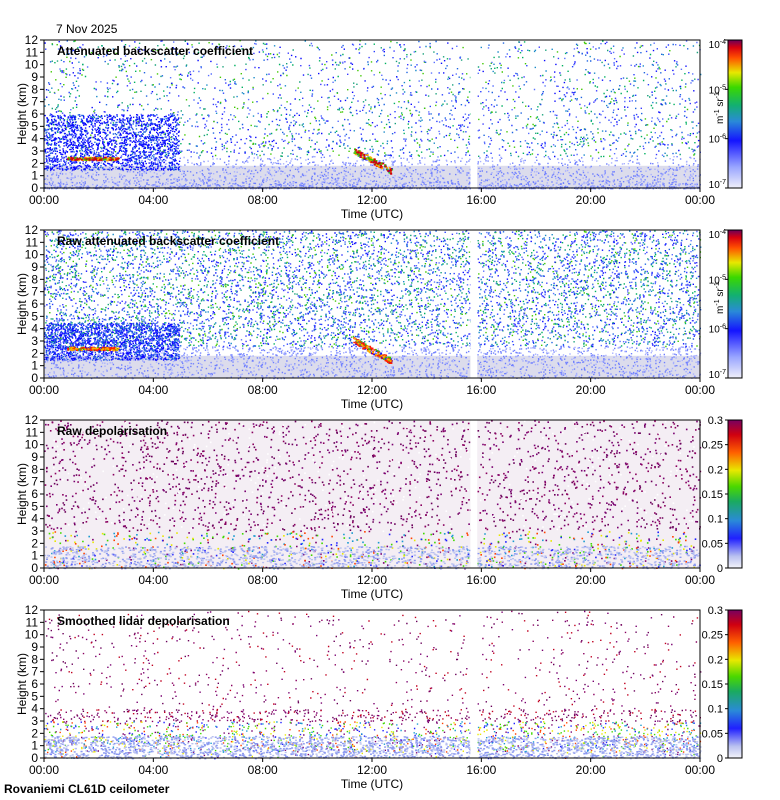 The image size is (780, 800). Describe the element at coordinates (155, 51) in the screenshot. I see `panel-title: Attenuated backscatter coefficient` at that location.